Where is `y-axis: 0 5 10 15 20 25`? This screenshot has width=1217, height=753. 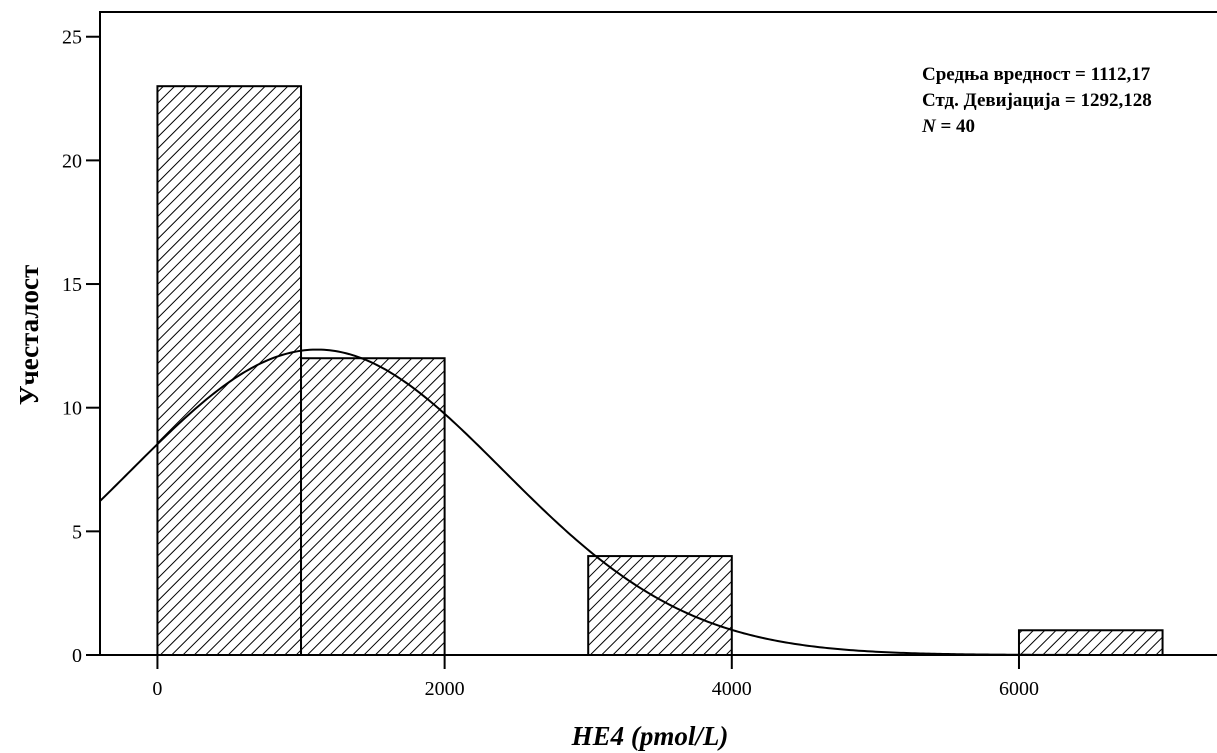
y-axis: 0 5 10 15 20 25 is located at coordinates (81, 347).